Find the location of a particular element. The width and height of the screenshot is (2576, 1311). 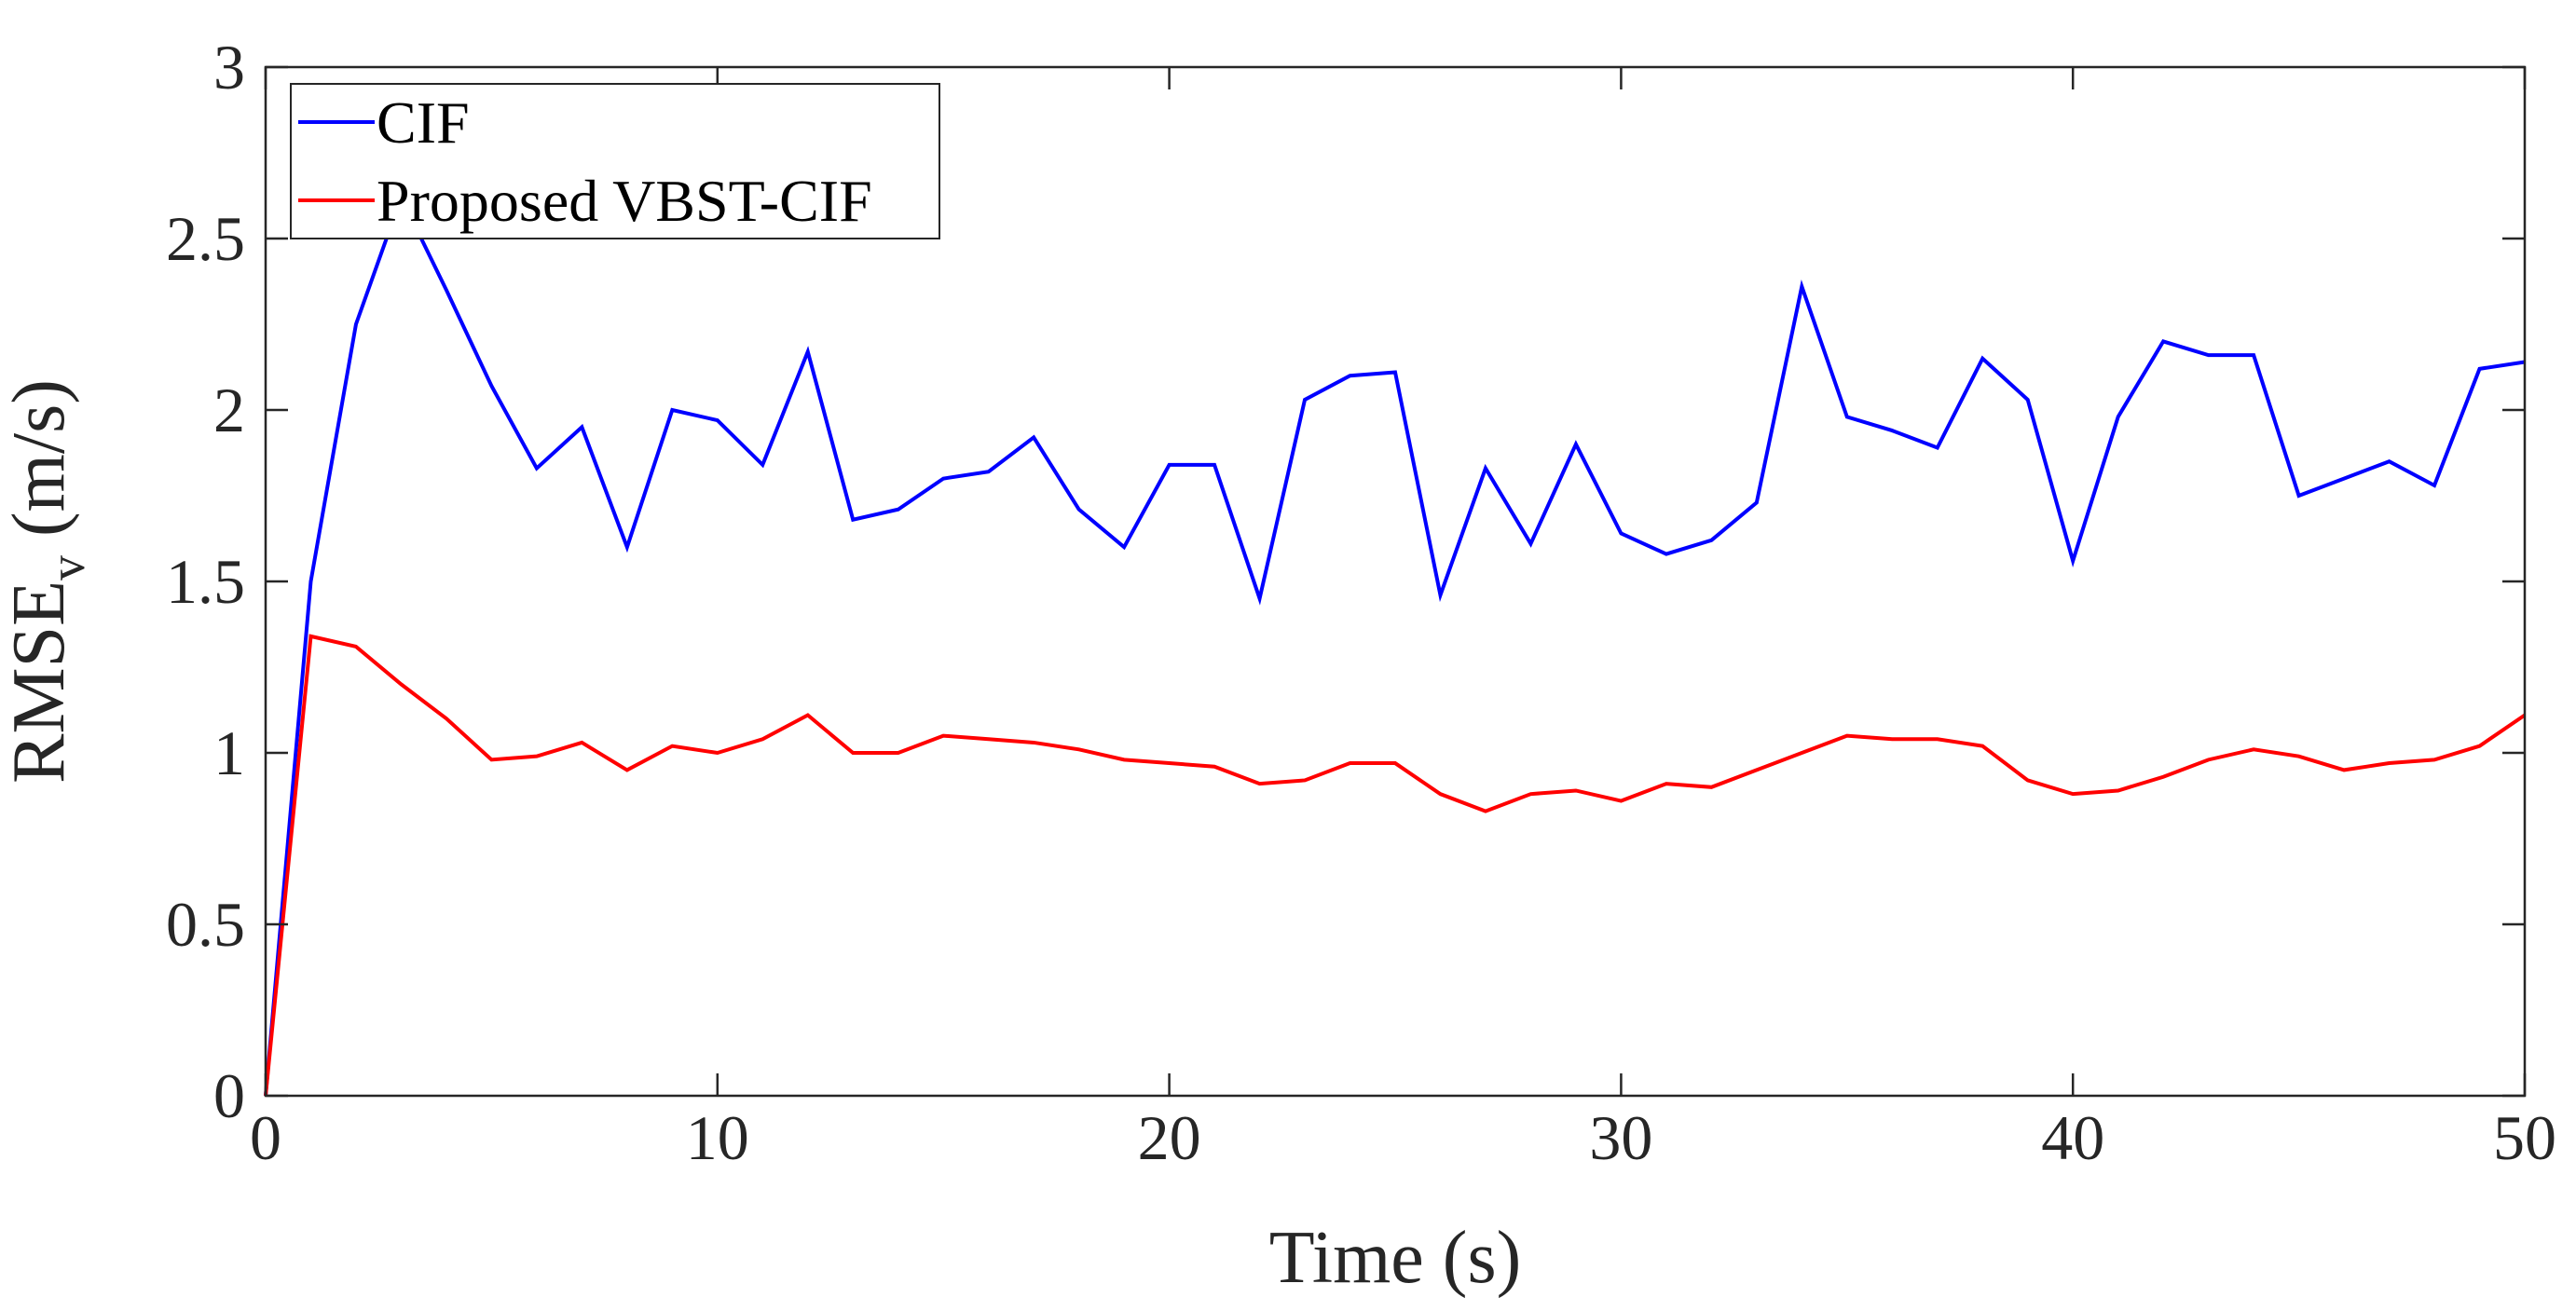

y-tick-label: 0 is located at coordinates (229, 1095).